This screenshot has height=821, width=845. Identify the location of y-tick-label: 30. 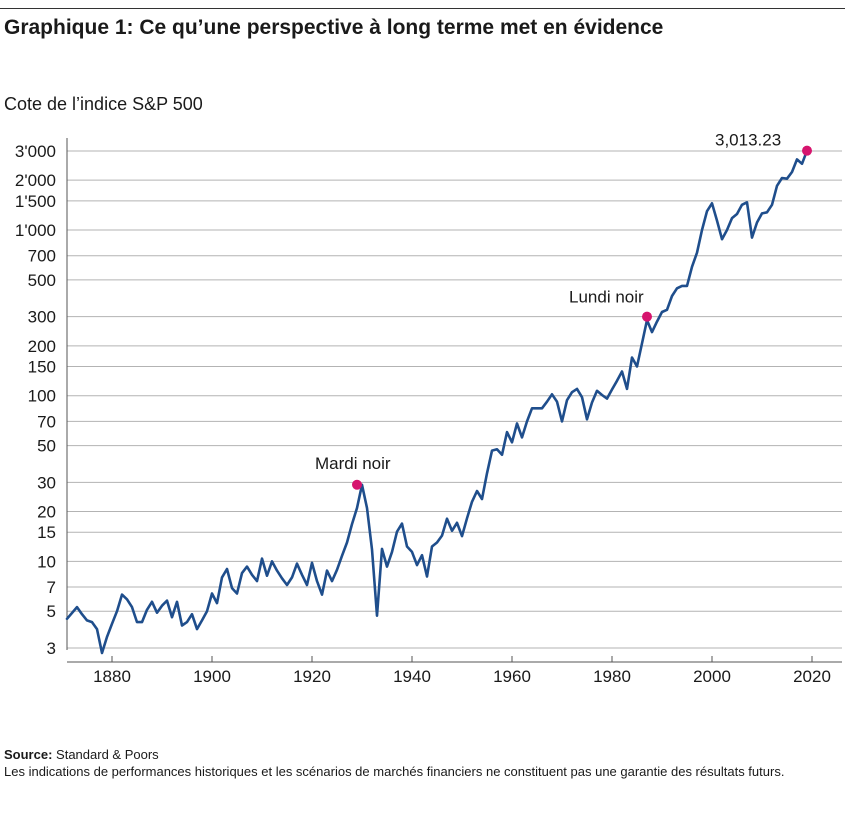
(46, 482).